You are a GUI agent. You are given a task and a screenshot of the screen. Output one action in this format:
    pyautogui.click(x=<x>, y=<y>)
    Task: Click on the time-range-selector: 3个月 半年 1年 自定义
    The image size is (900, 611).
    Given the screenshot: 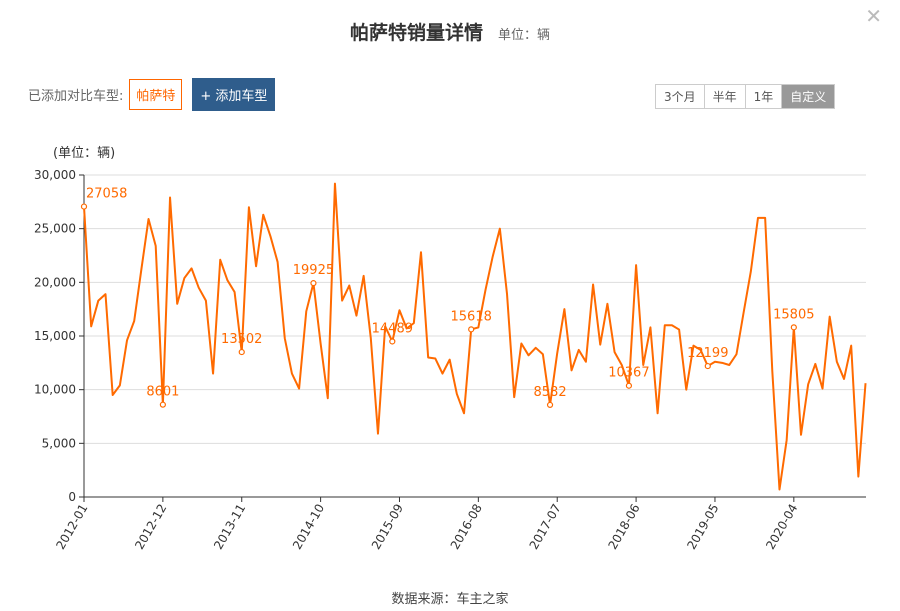 What is the action you would take?
    pyautogui.click(x=745, y=96)
    